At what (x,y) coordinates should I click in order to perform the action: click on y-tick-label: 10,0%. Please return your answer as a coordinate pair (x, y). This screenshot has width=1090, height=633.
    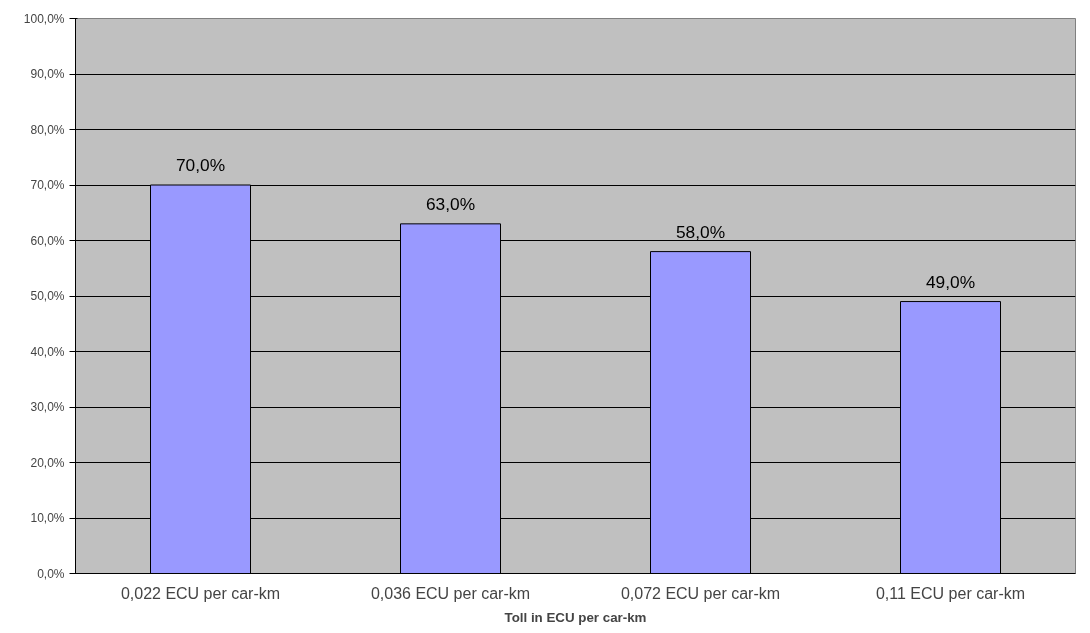
    Looking at the image, I should click on (47, 518).